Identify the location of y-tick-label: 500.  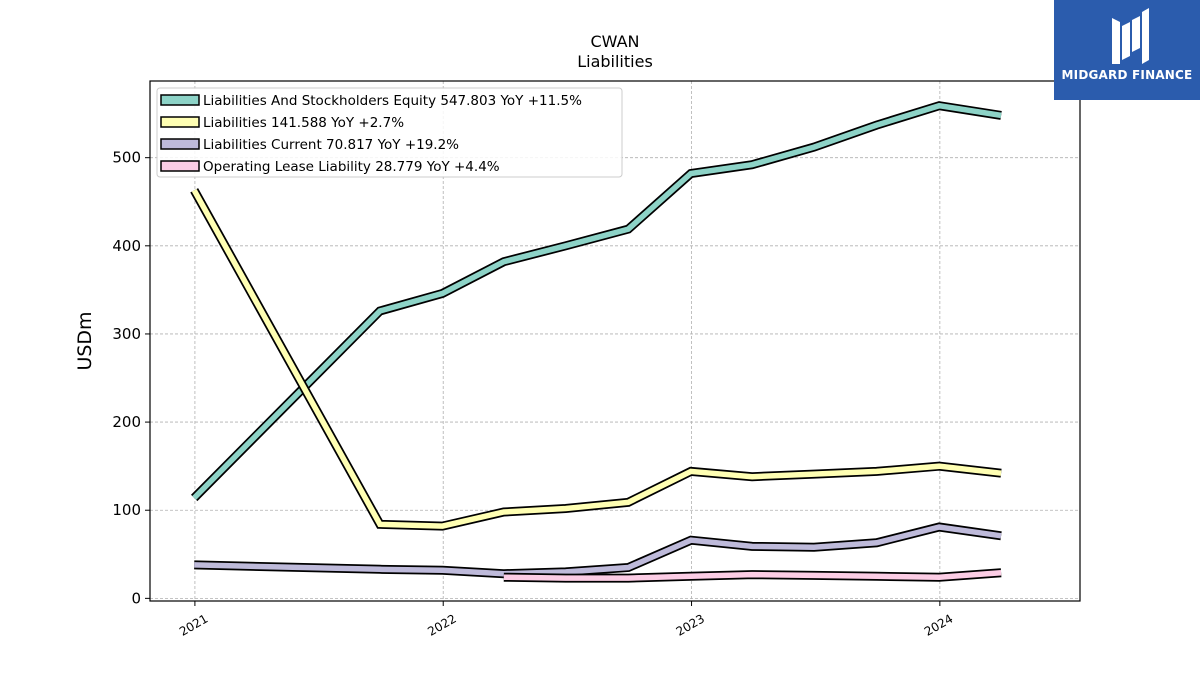
(126, 158).